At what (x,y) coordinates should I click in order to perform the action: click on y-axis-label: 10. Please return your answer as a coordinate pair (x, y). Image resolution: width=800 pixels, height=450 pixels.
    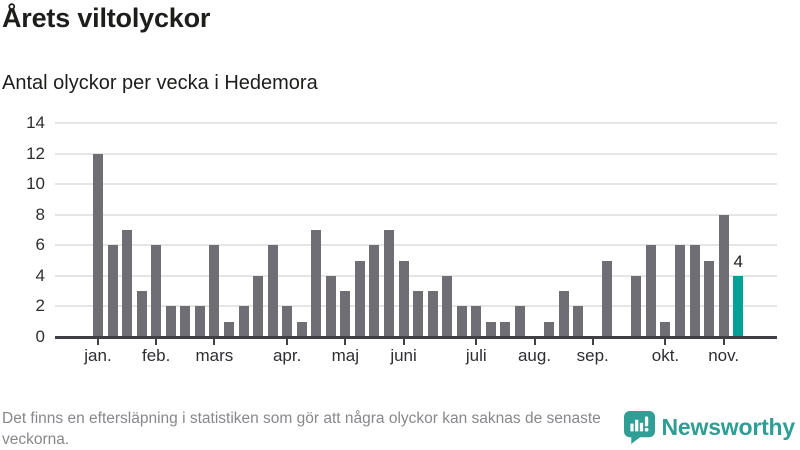
    Looking at the image, I should click on (35, 184).